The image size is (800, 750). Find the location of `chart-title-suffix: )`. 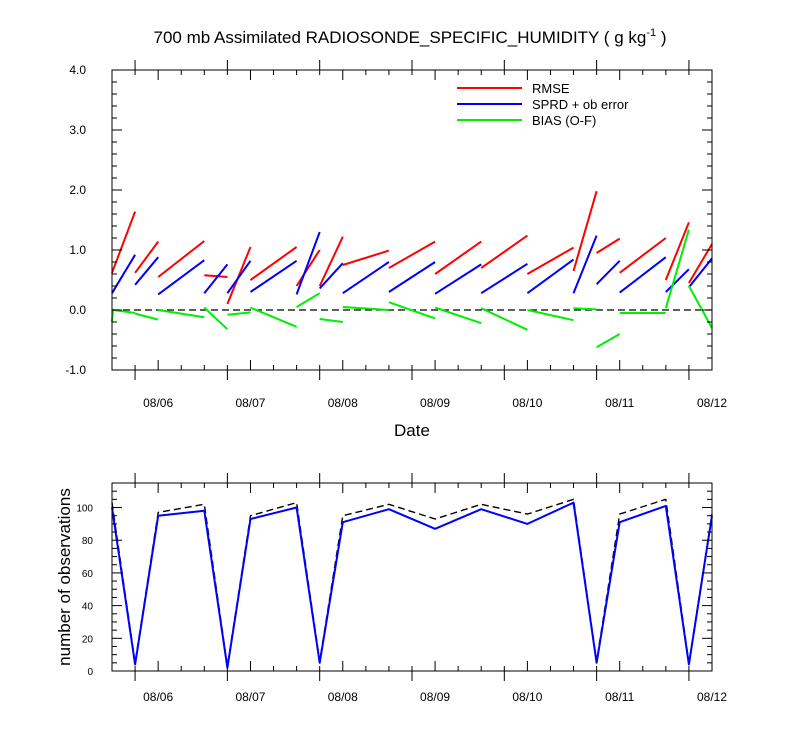

chart-title-suffix: ) is located at coordinates (661, 37).